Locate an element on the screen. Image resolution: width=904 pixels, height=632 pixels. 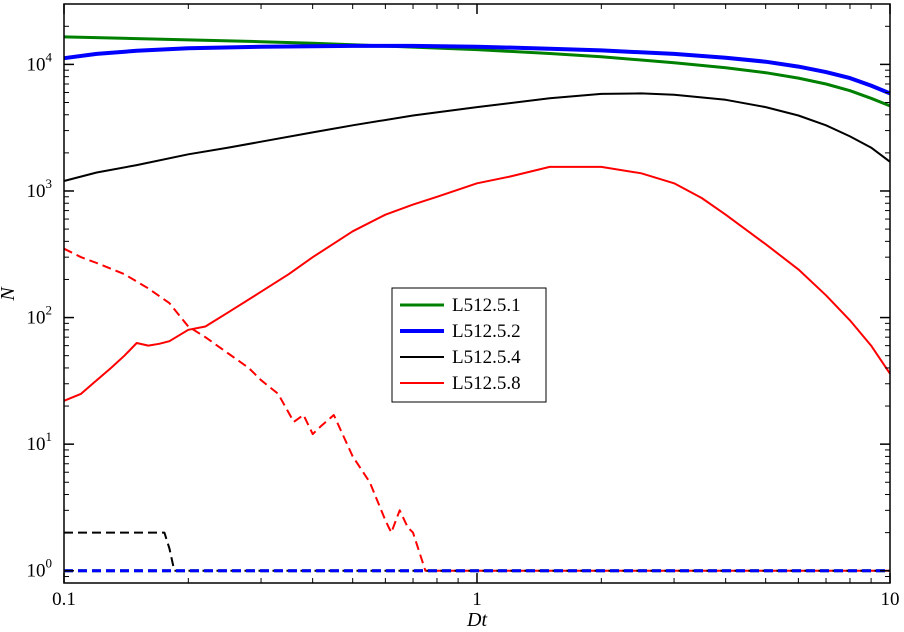
y-axis-label: N is located at coordinates (9, 294).